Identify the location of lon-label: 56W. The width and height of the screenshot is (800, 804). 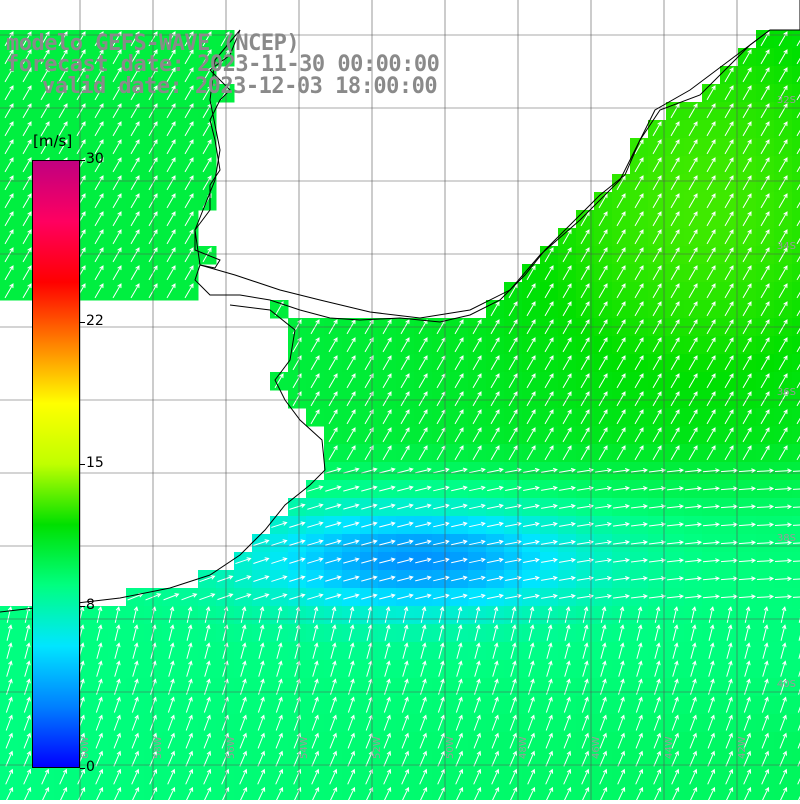
(231, 747).